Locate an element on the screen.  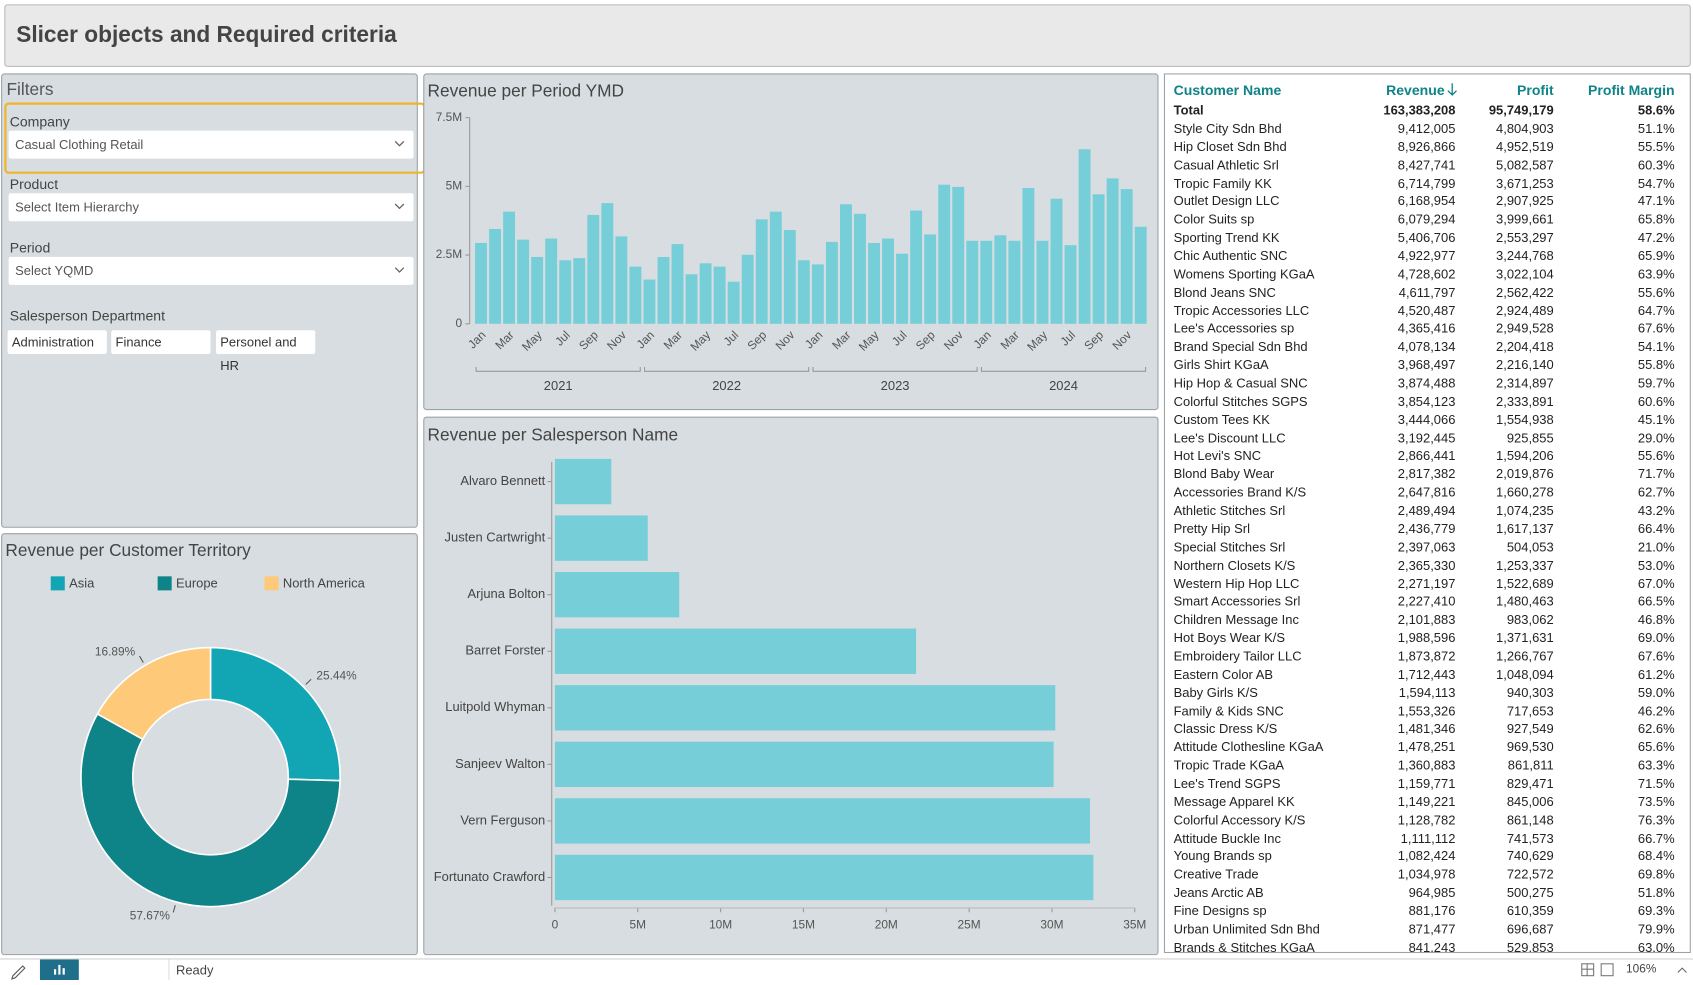
table-cell: 67.6% is located at coordinates (1656, 329).